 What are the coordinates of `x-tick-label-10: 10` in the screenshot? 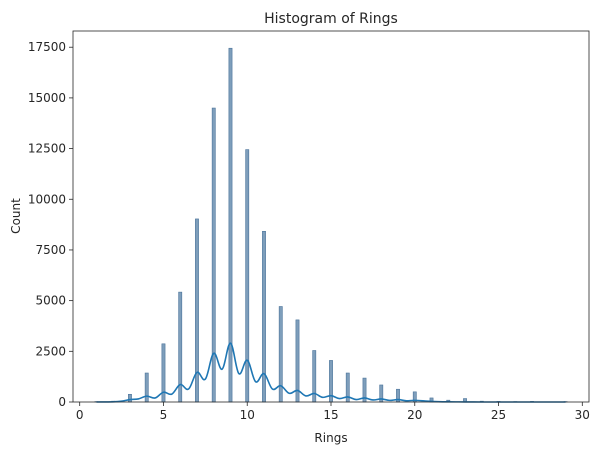 It's located at (247, 415).